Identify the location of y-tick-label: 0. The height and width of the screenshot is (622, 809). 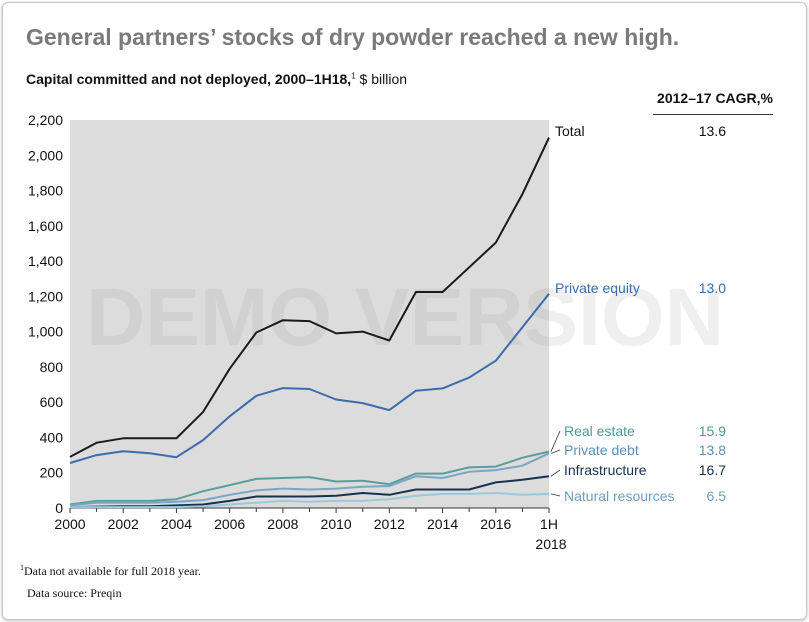
(59, 508).